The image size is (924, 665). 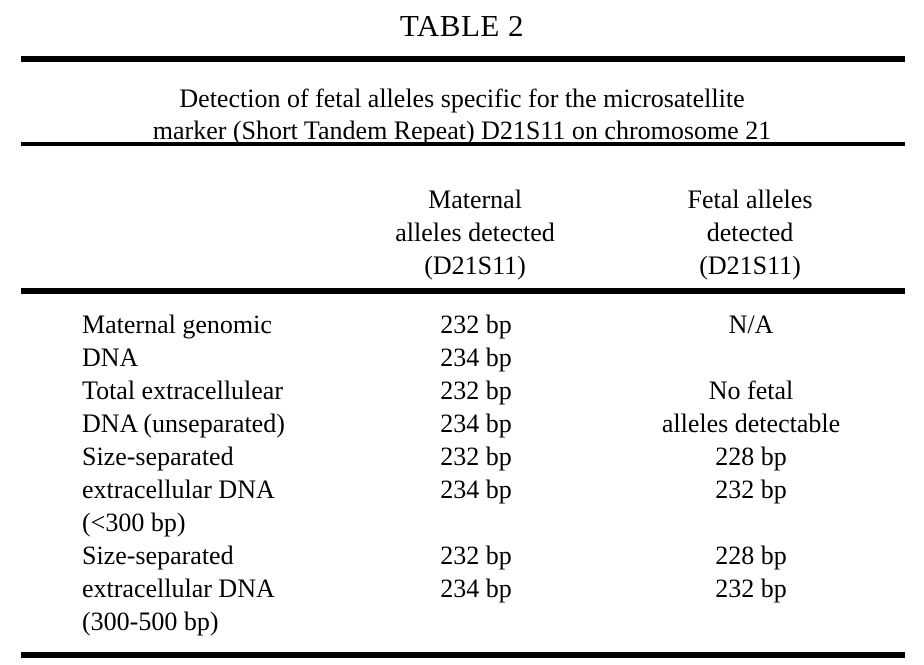 I want to click on row-2-maternal-alleles: 232 bp 234 bp, so click(x=476, y=407).